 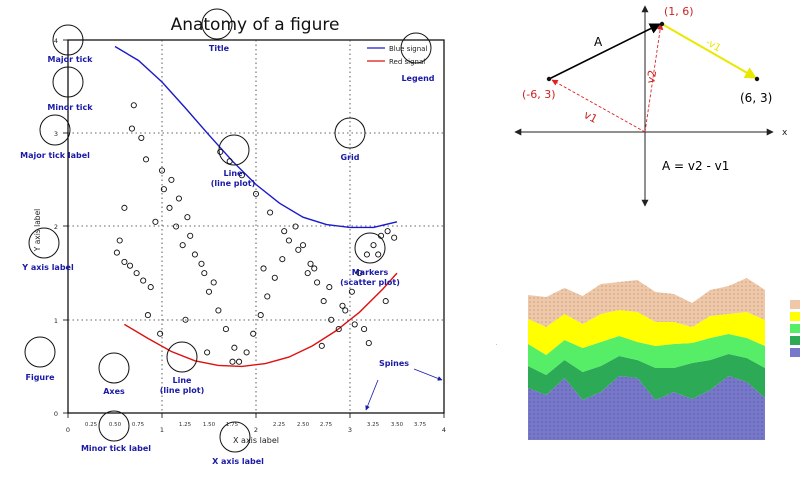 What do you see at coordinates (662, 24) in the screenshot?
I see `point-p1` at bounding box center [662, 24].